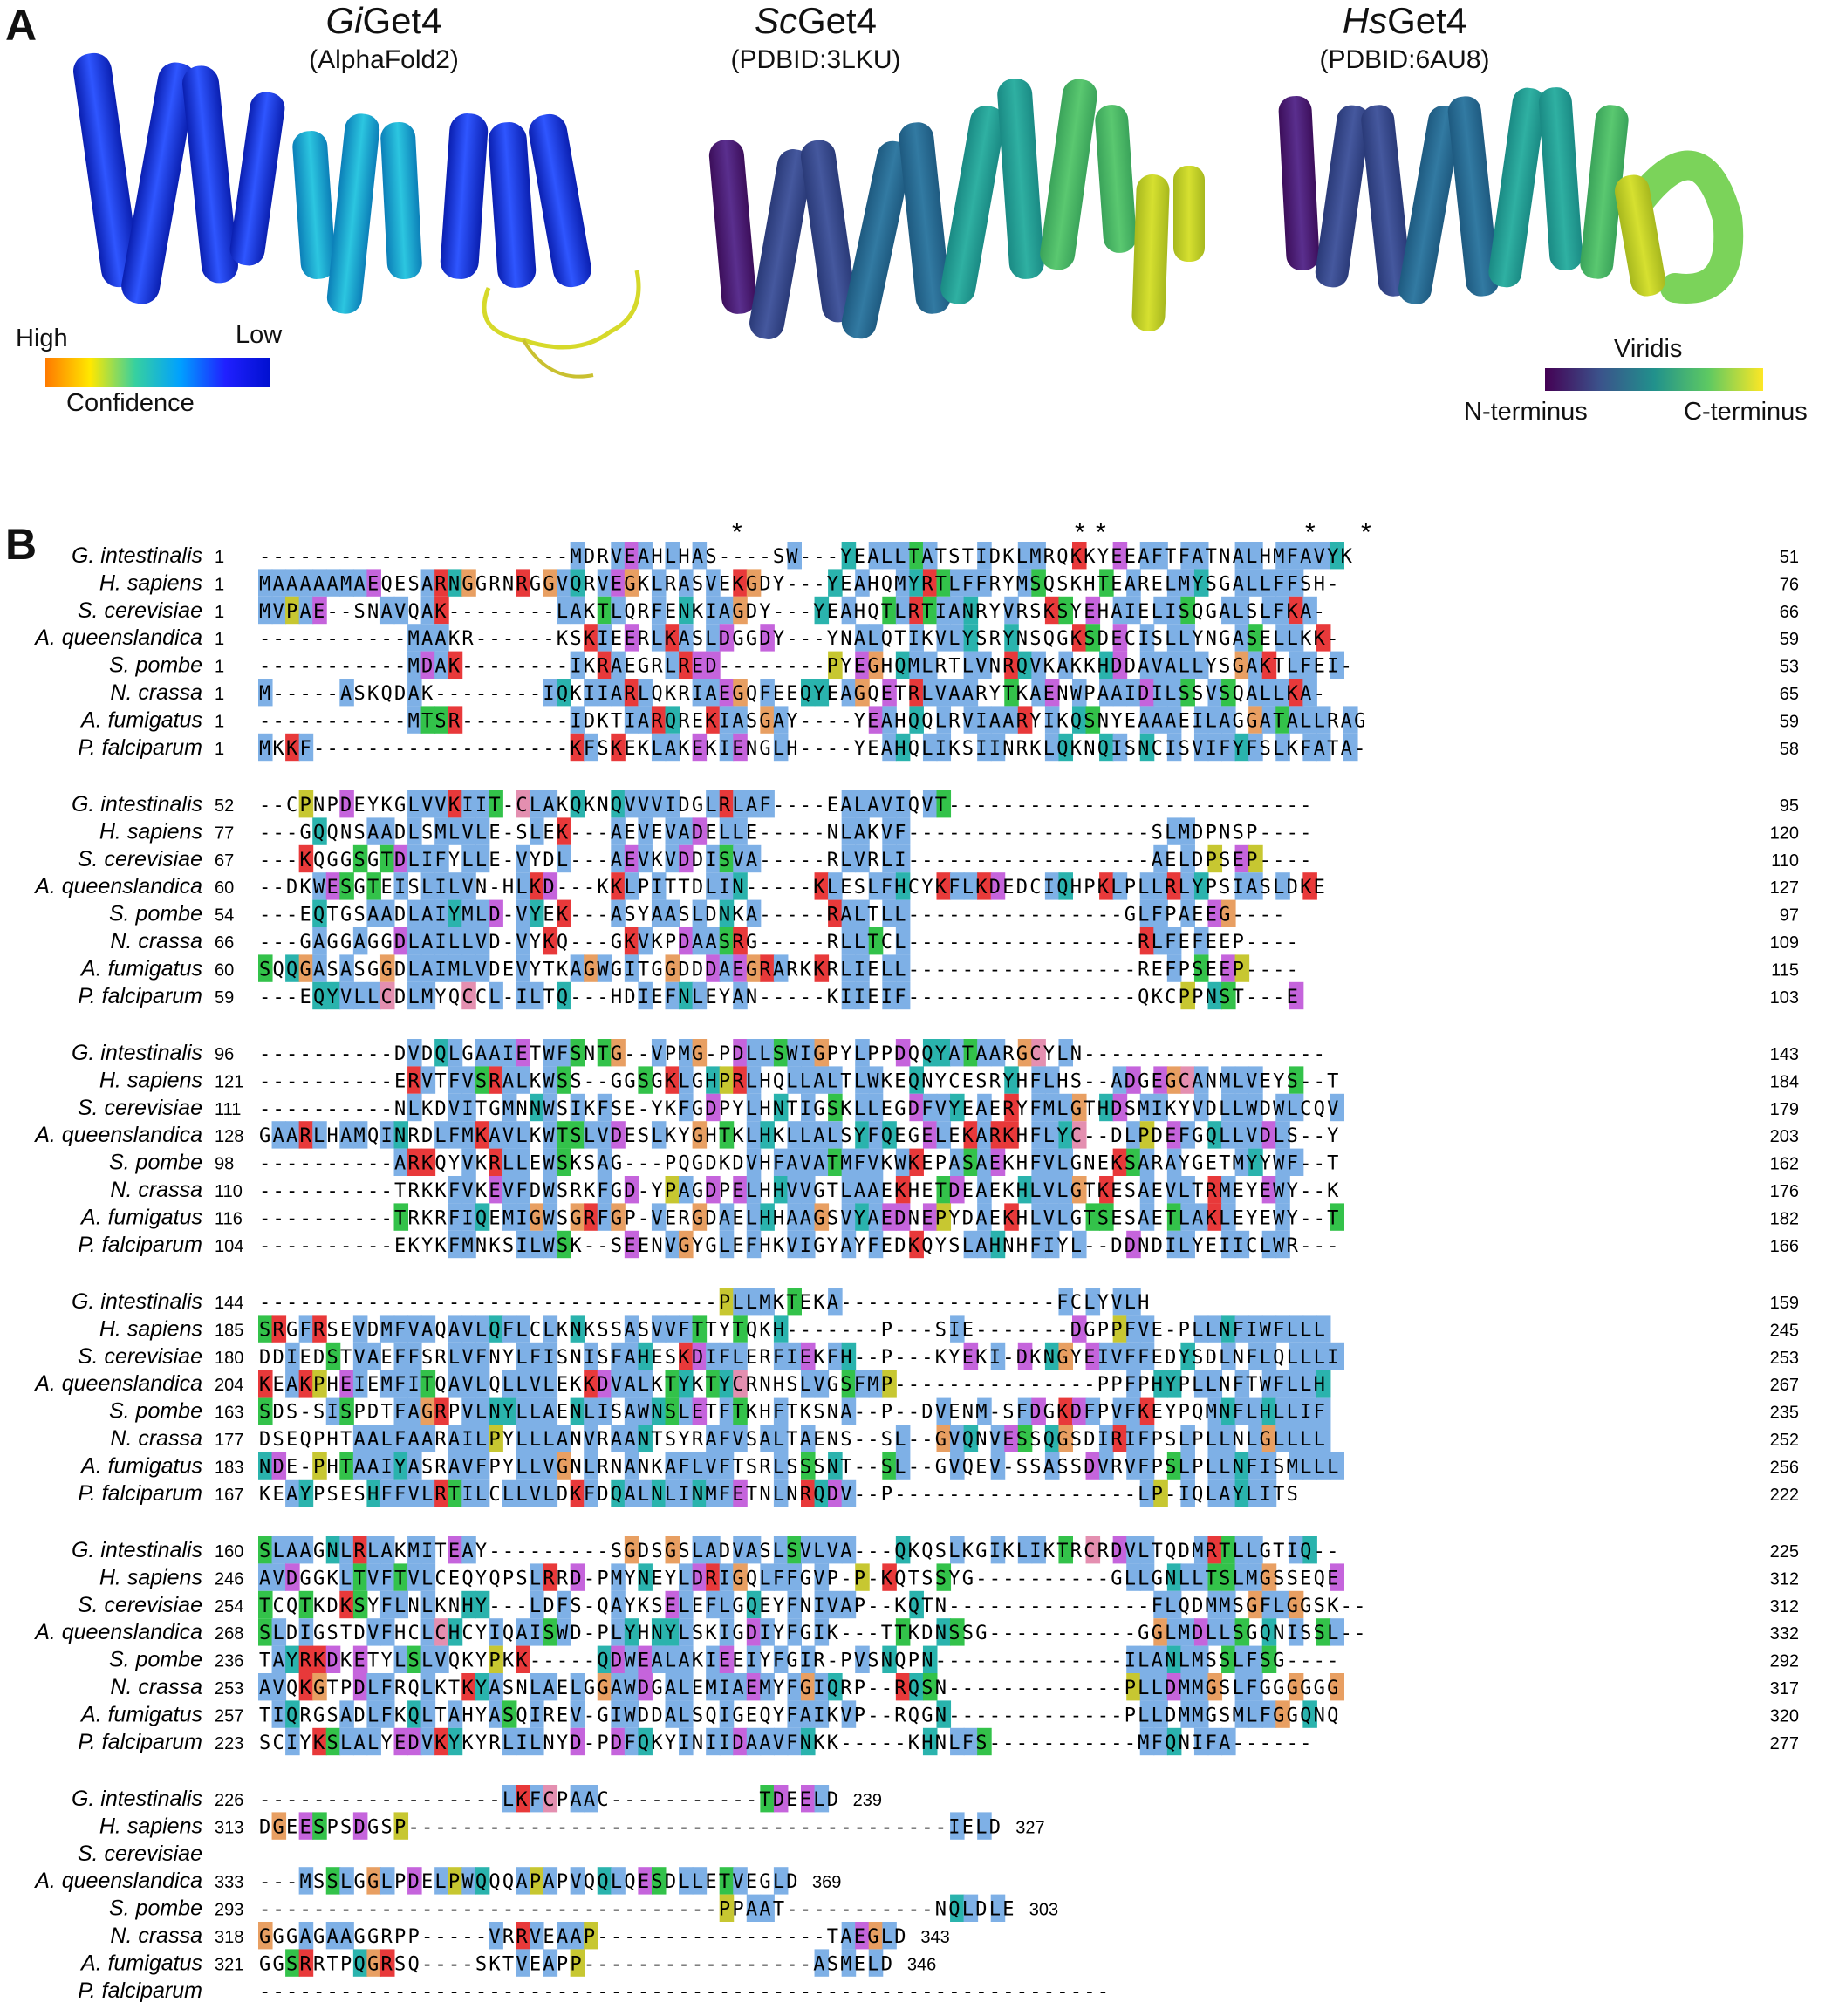  What do you see at coordinates (357, 216) in the screenshot?
I see `gi-get4-structure-image` at bounding box center [357, 216].